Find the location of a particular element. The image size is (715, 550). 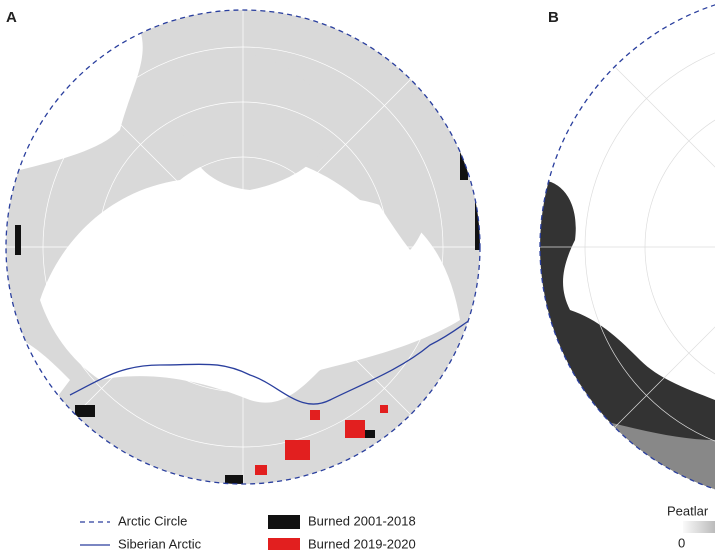

colorbar is located at coordinates (699, 527).